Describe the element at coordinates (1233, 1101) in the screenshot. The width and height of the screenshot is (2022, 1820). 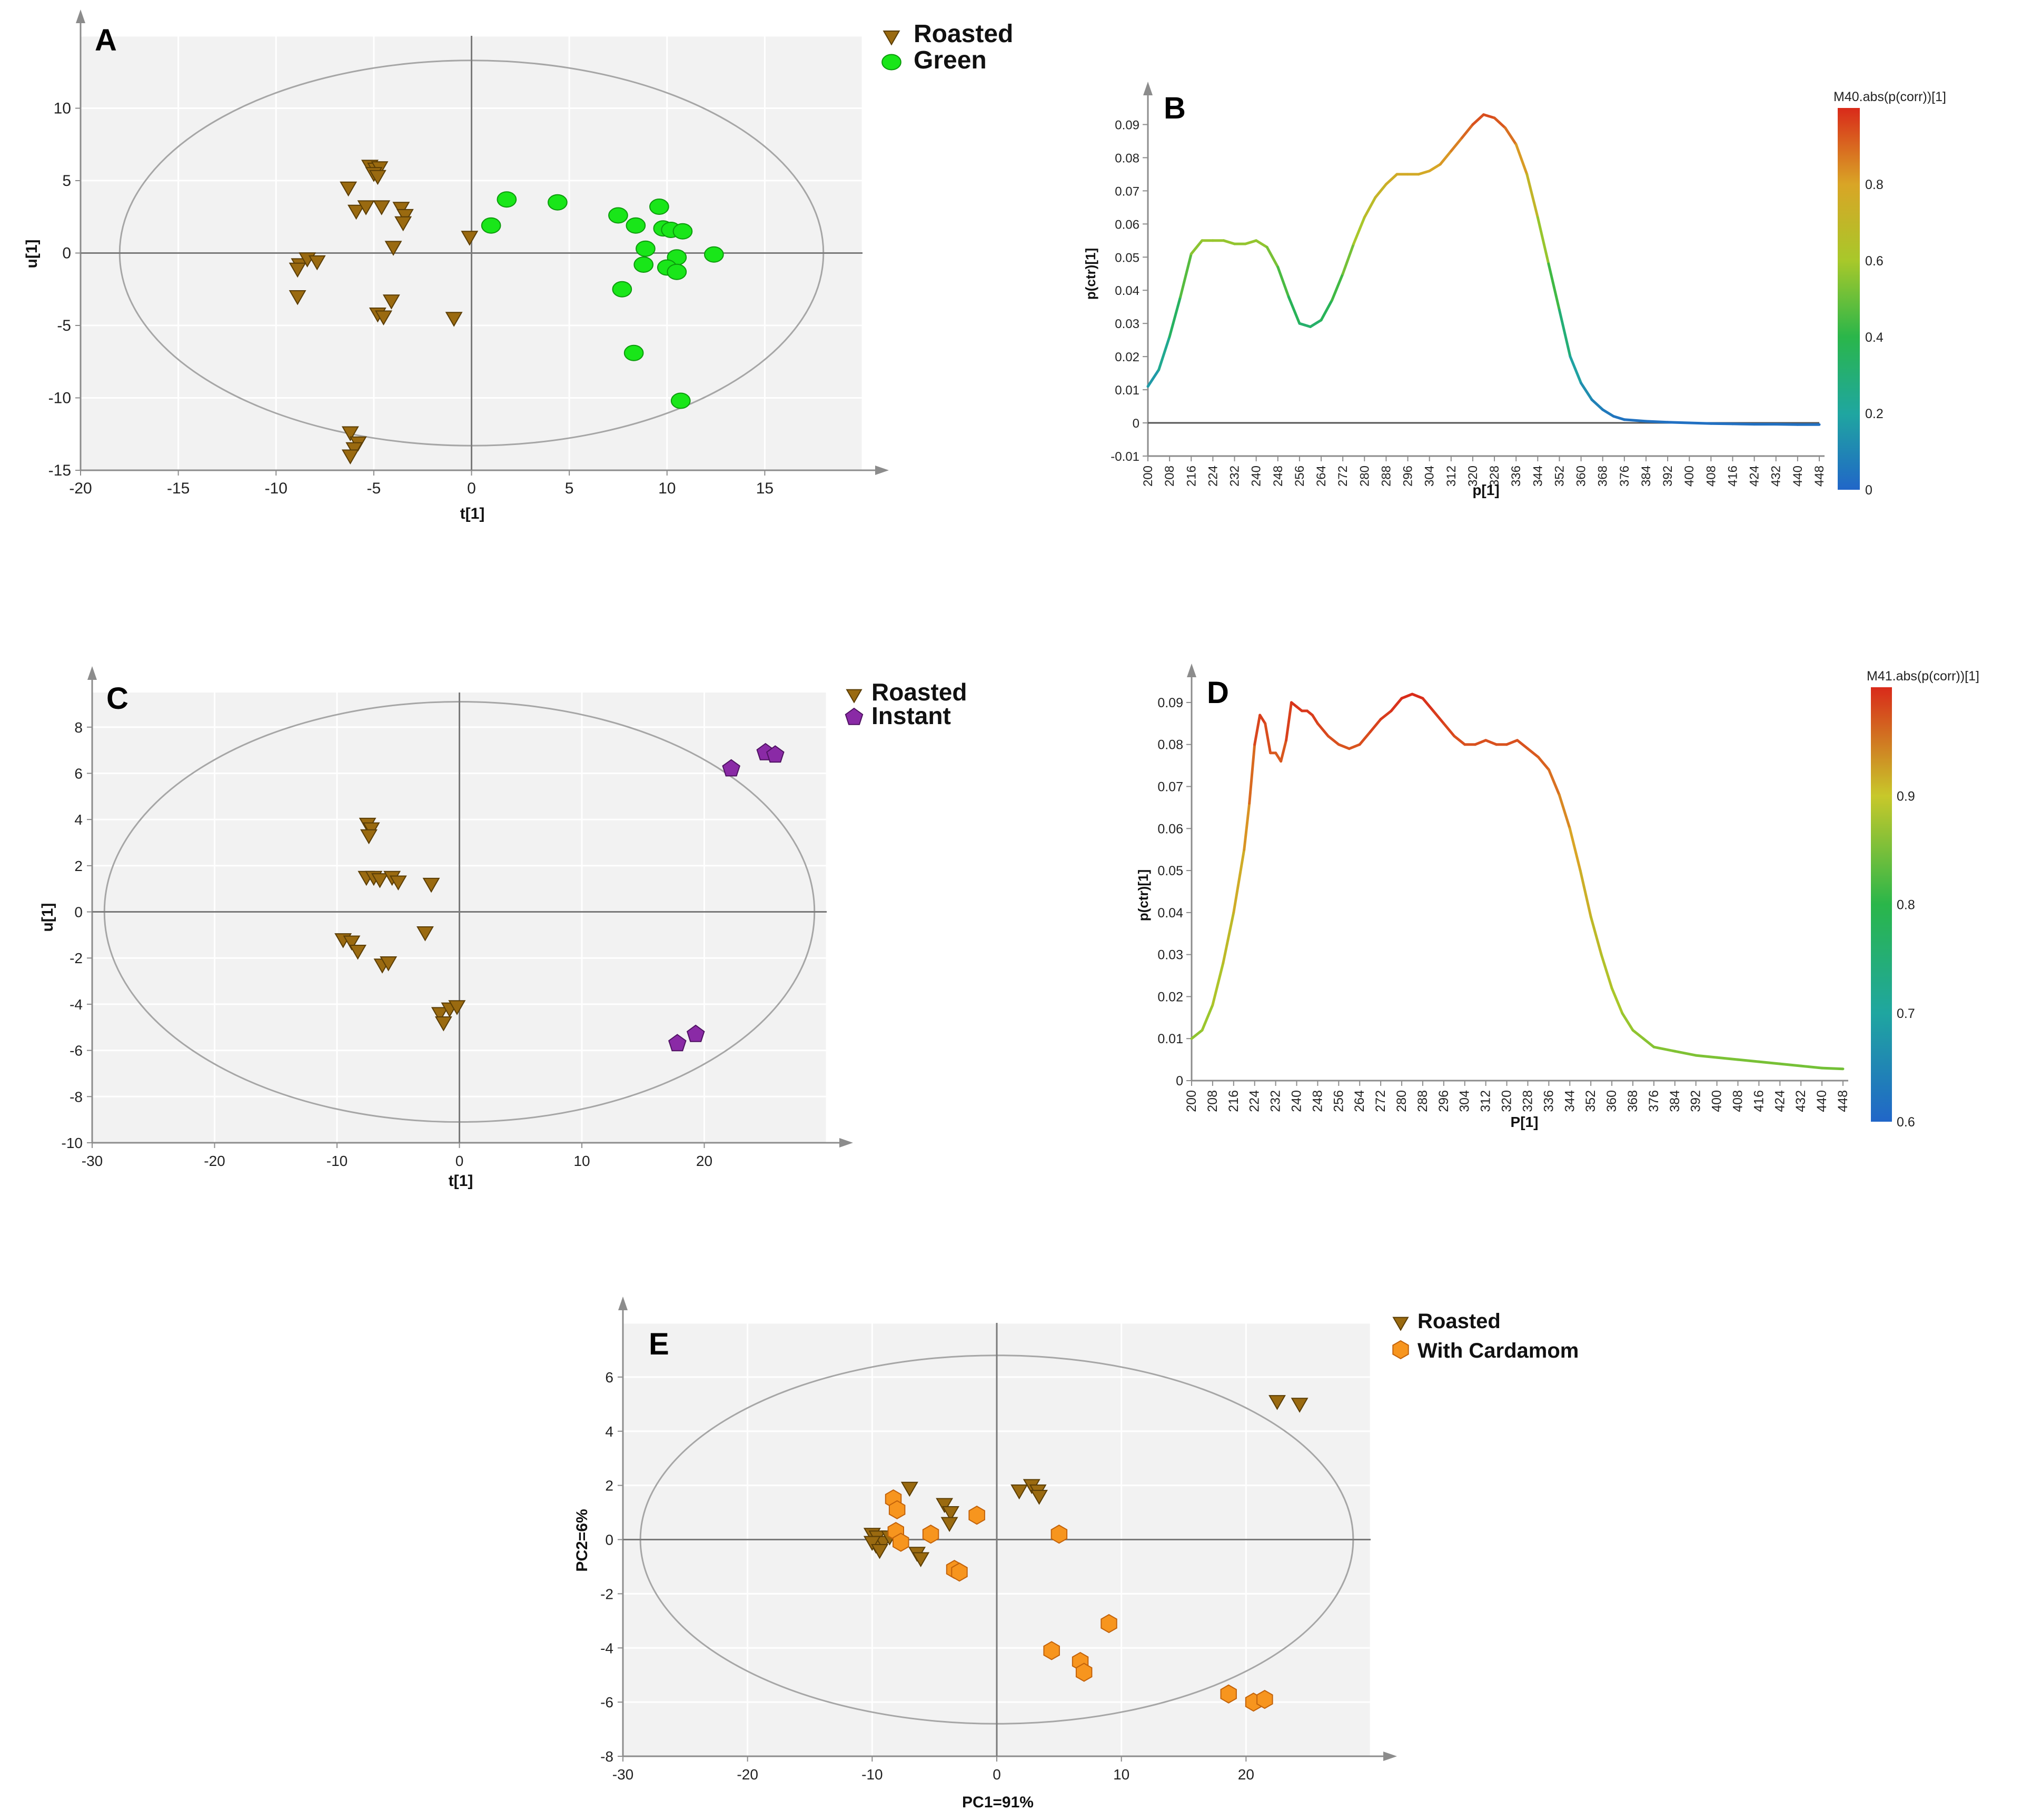
I see `x-tick-label: 216` at that location.